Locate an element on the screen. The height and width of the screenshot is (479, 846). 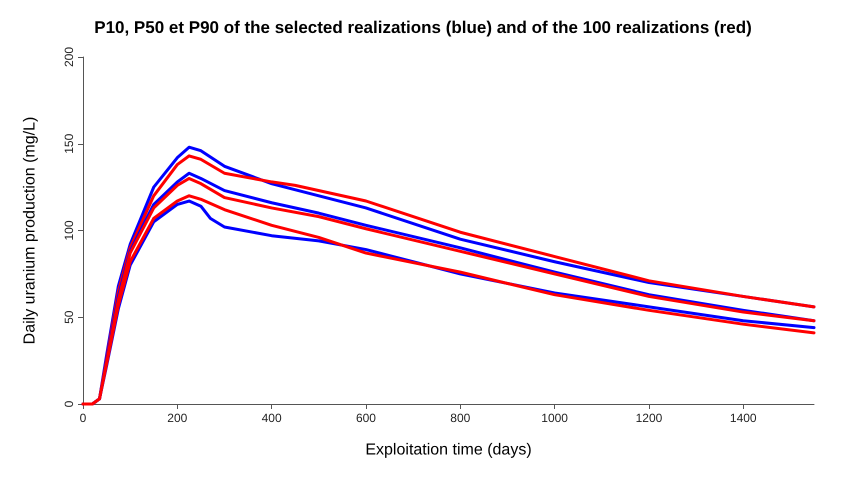
x-tick-label: 600 is located at coordinates (366, 418).